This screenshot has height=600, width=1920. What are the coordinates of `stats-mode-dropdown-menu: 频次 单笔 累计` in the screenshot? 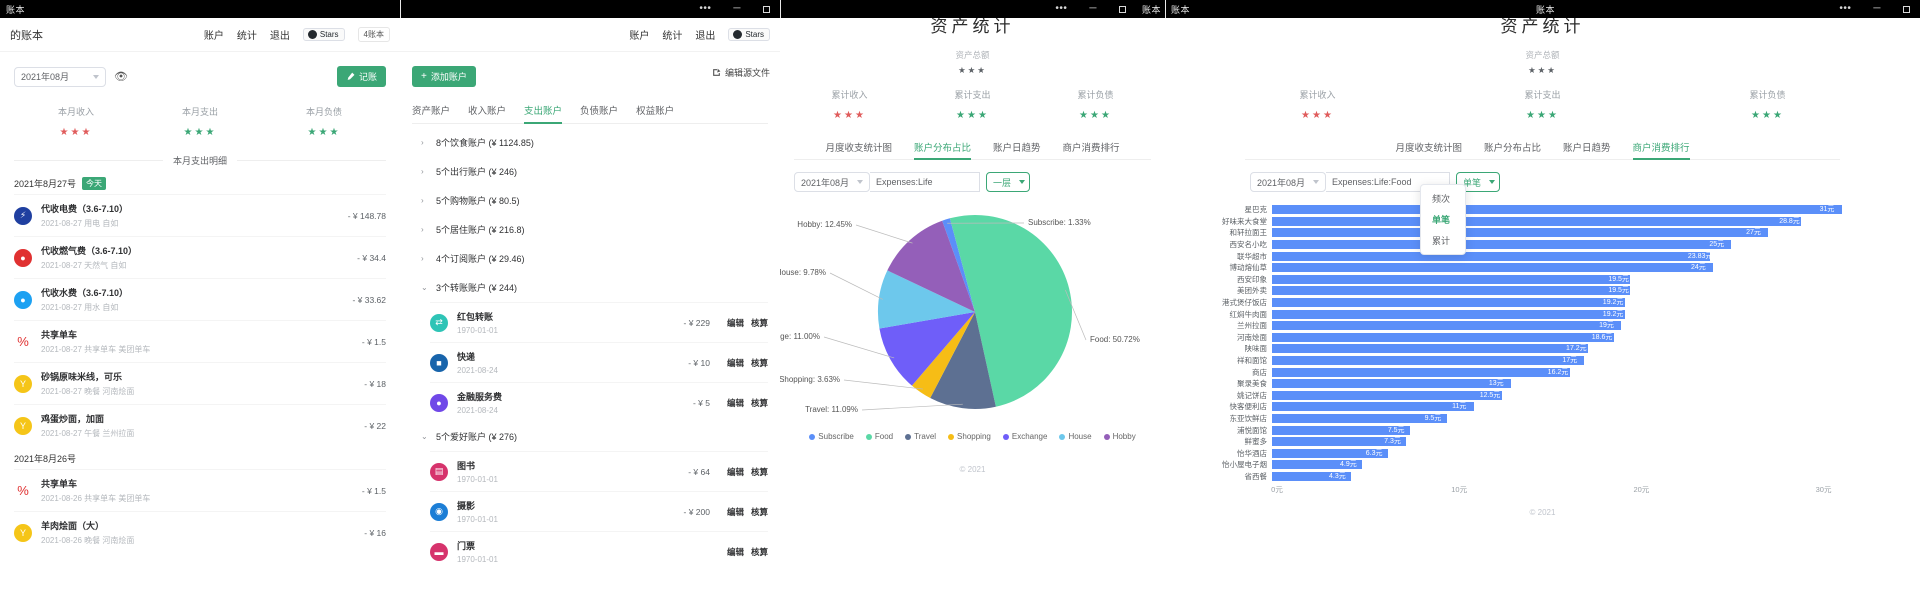 It's located at (1443, 219).